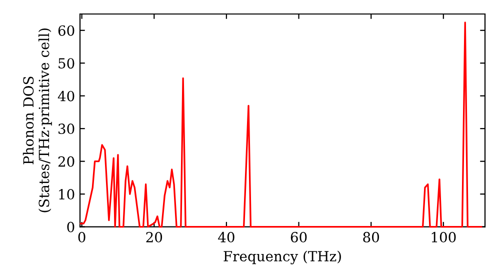 The width and height of the screenshot is (500, 280). What do you see at coordinates (66, 30) in the screenshot?
I see `y-tick-label: 60` at bounding box center [66, 30].